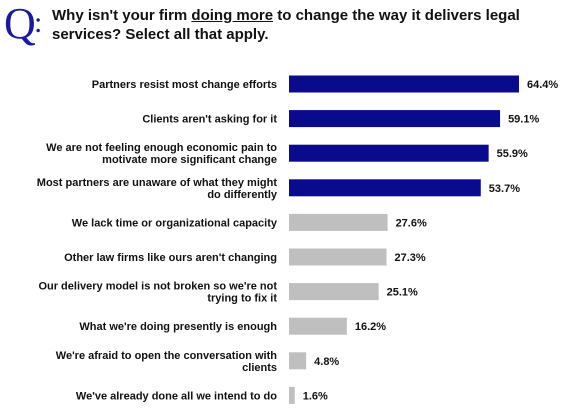  What do you see at coordinates (189, 160) in the screenshot?
I see `category-label-line: motivate more significant change` at bounding box center [189, 160].